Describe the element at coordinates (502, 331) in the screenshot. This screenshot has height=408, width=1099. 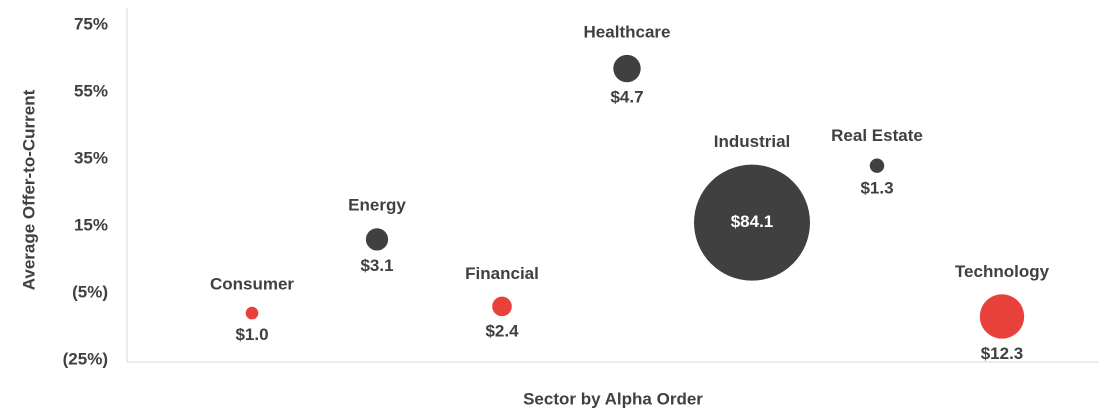
I see `size-label: $2.4` at that location.